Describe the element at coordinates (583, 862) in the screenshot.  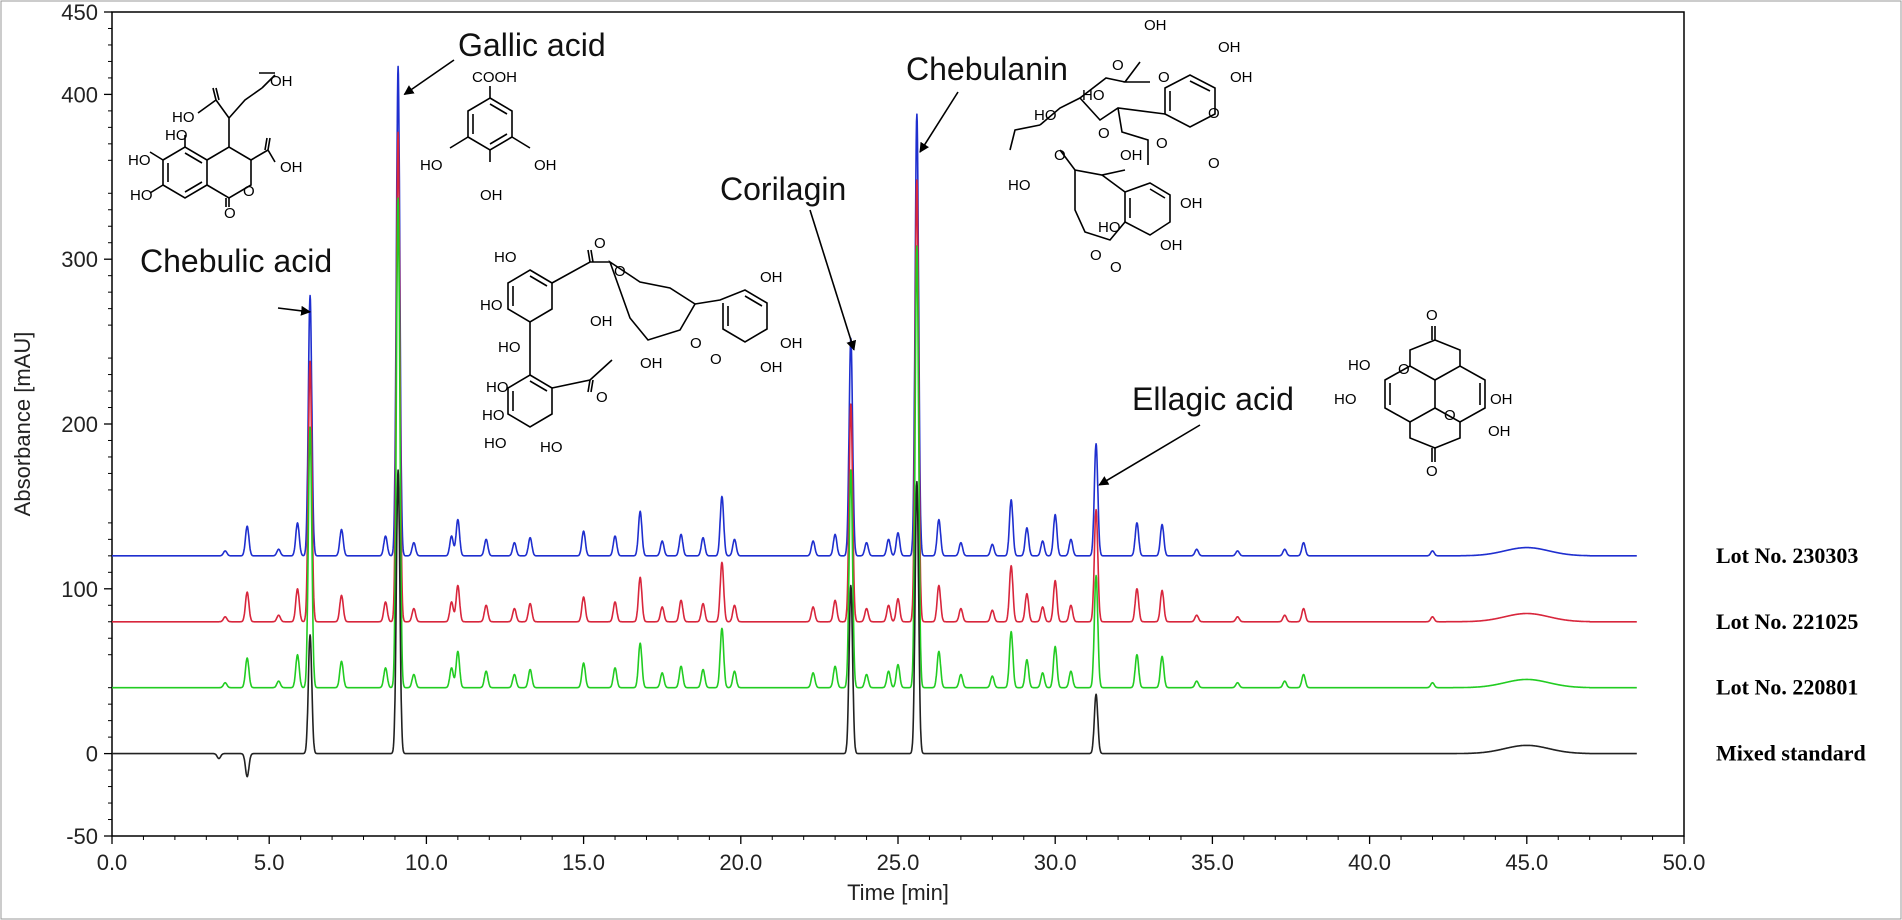
I see `x-tick-label: 15.0` at that location.